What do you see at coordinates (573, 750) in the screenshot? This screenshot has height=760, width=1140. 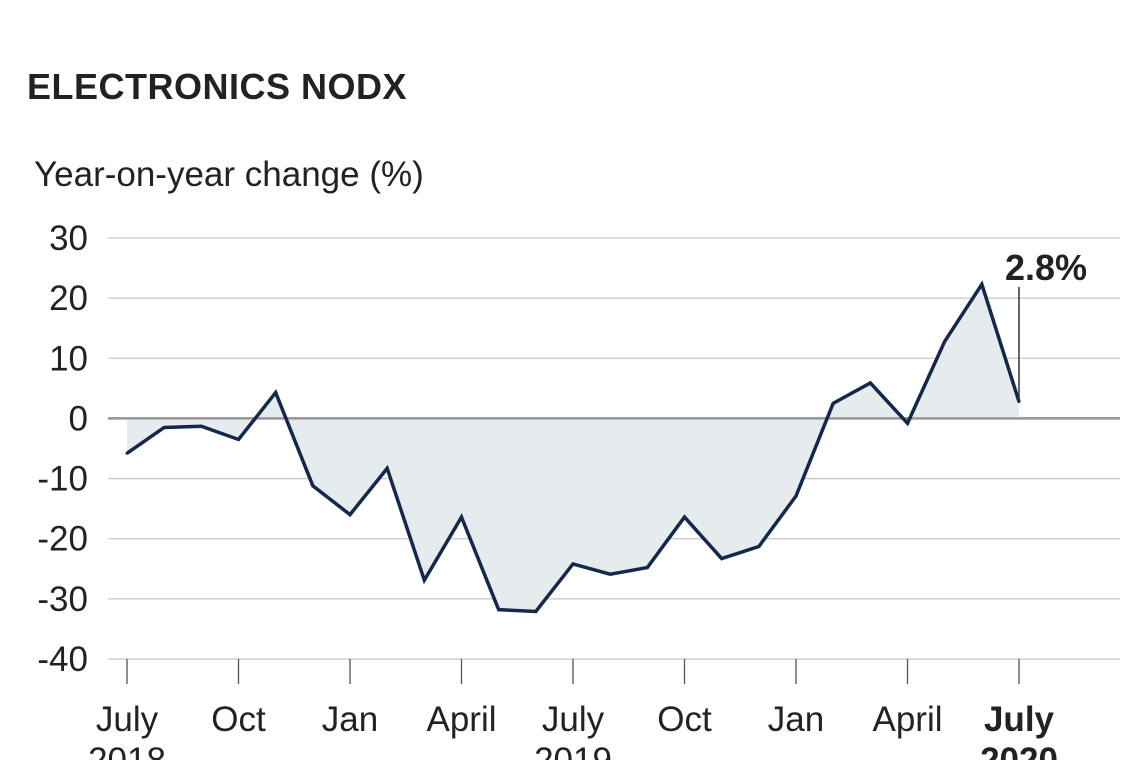 I see `x-tick-year-label: 2019` at bounding box center [573, 750].